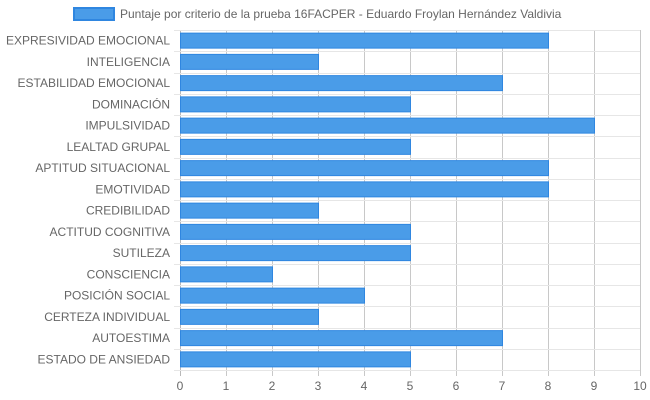  I want to click on category-label: CERTEZA INDIVIDUAL, so click(107, 317).